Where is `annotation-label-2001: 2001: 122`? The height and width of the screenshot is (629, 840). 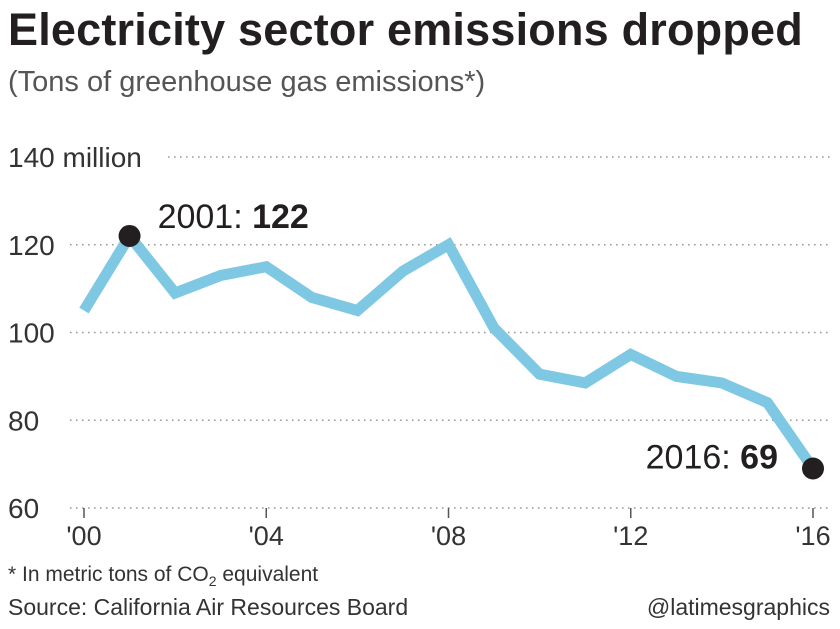
annotation-label-2001: 2001: 122 is located at coordinates (233, 217).